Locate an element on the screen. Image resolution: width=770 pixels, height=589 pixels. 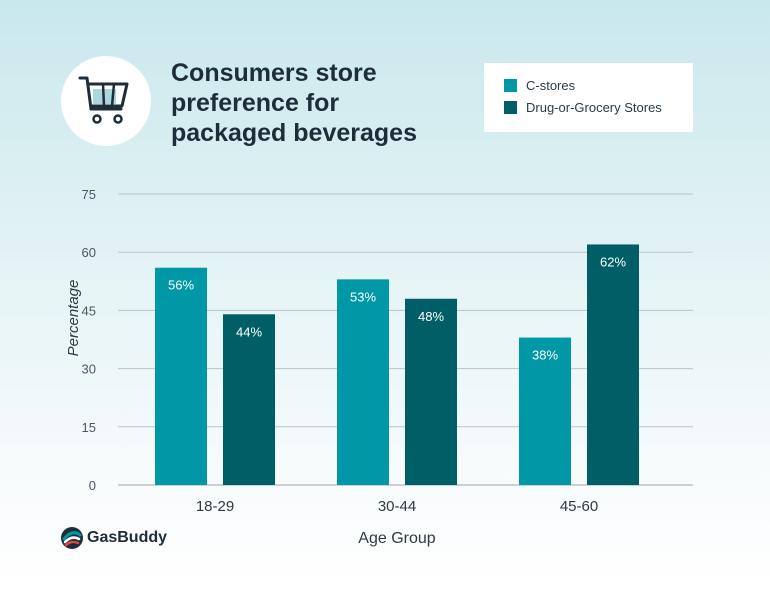
data-label: 53% is located at coordinates (363, 296).